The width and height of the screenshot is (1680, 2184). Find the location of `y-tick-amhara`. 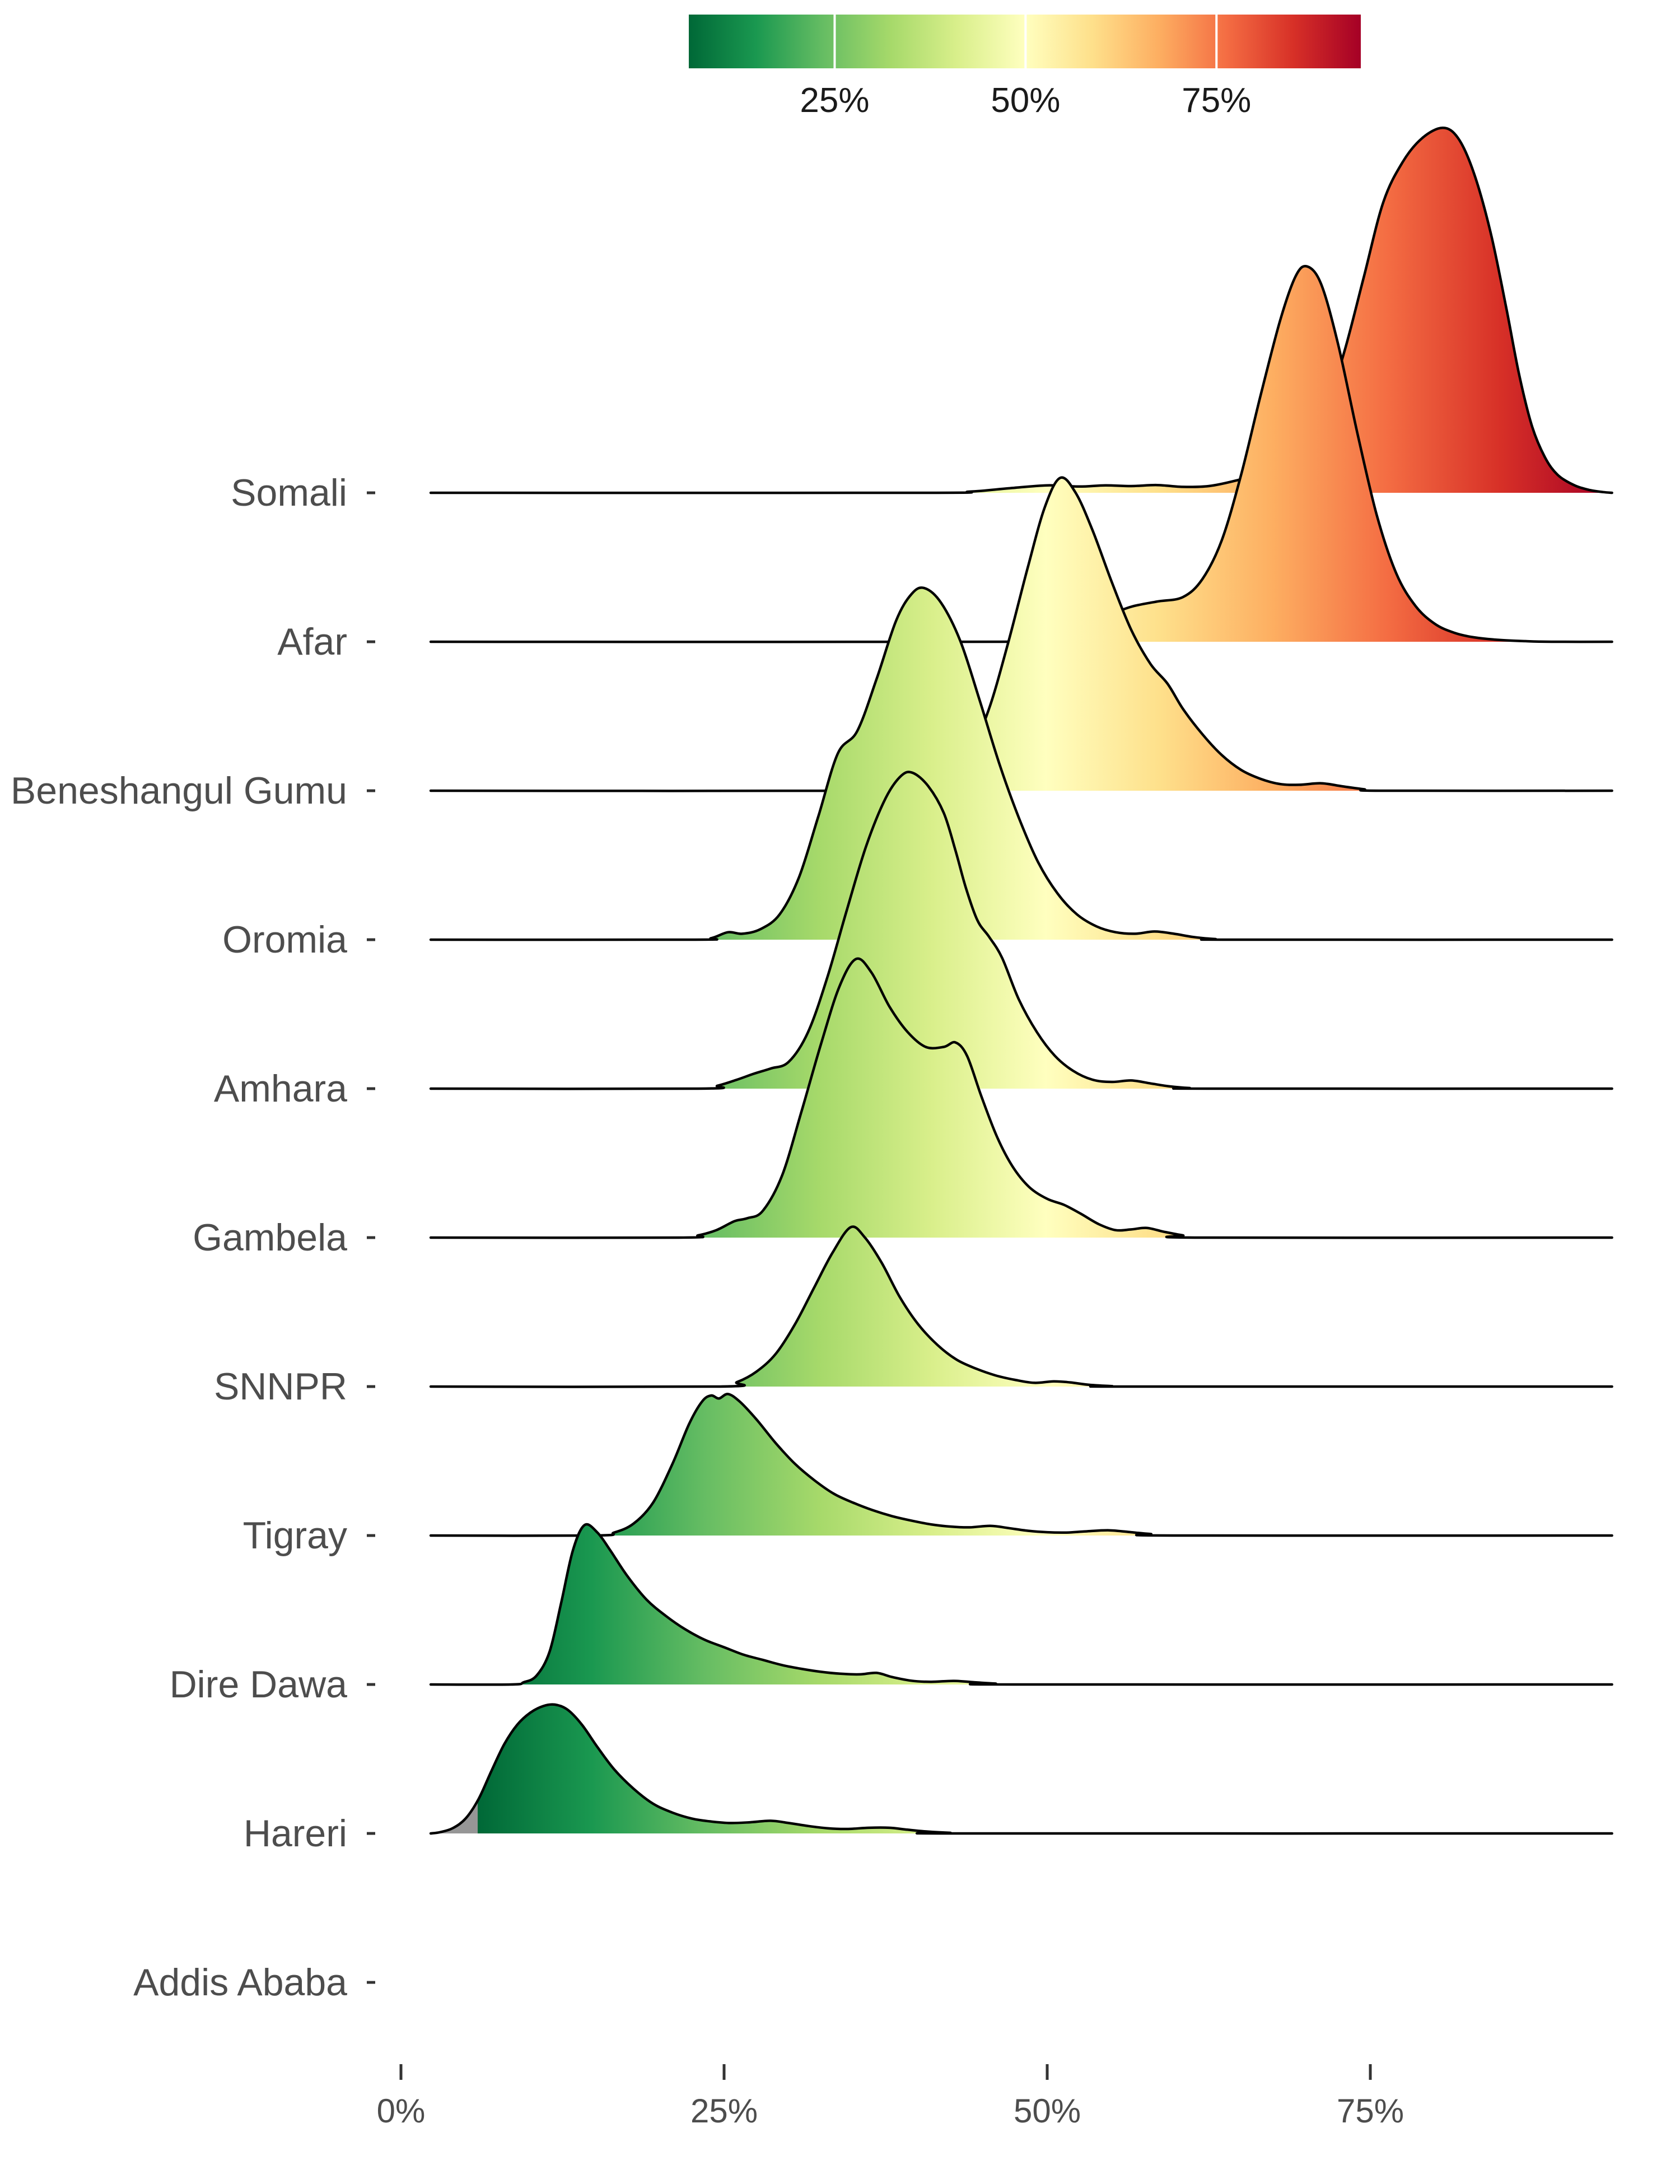

y-tick-amhara is located at coordinates (371, 1088).